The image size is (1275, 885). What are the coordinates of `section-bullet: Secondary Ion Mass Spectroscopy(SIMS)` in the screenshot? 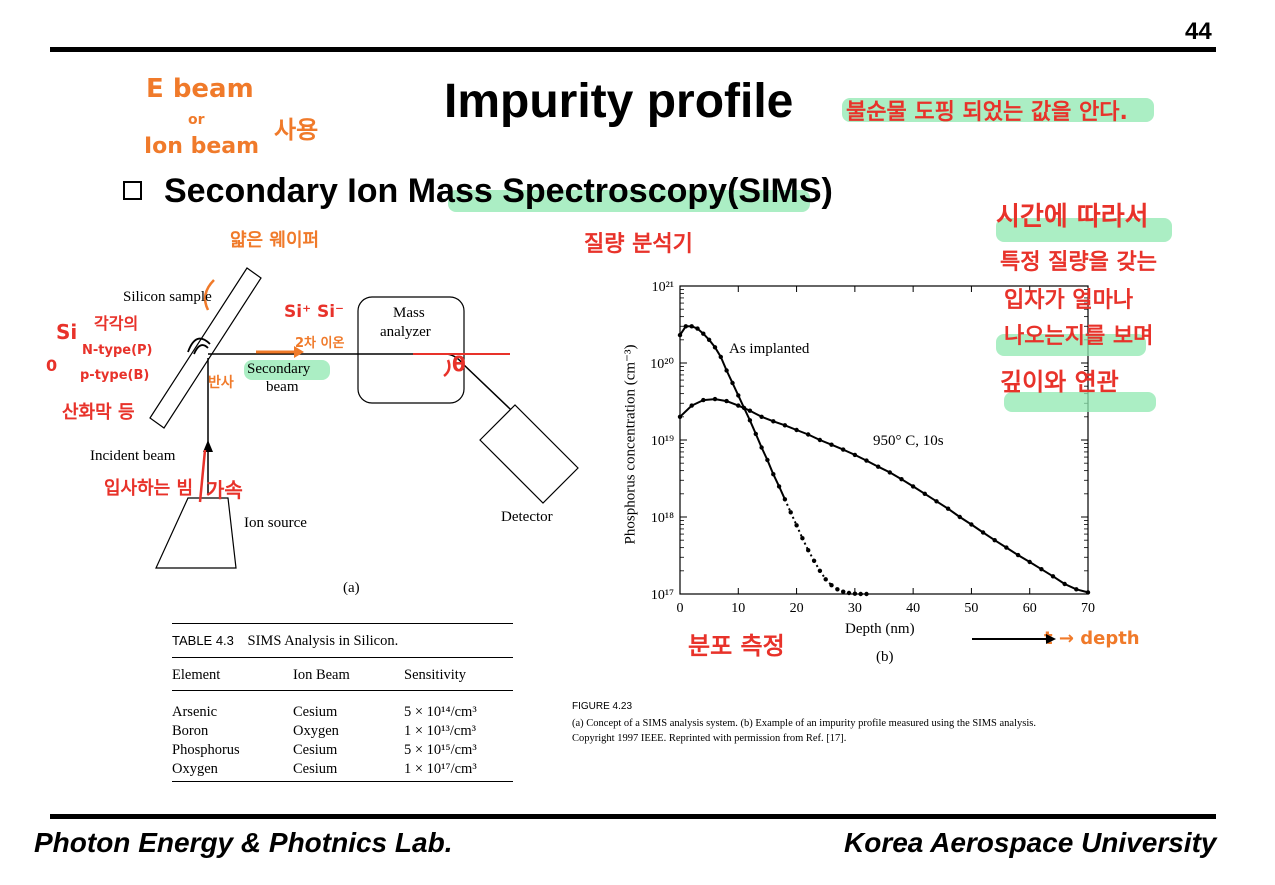 It's located at (498, 191).